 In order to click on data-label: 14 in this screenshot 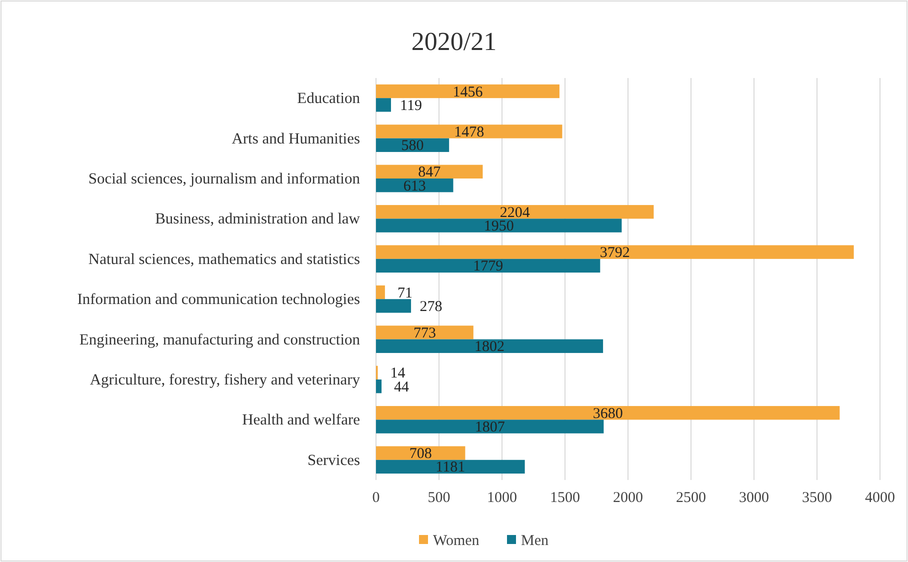, I will do `click(398, 374)`.